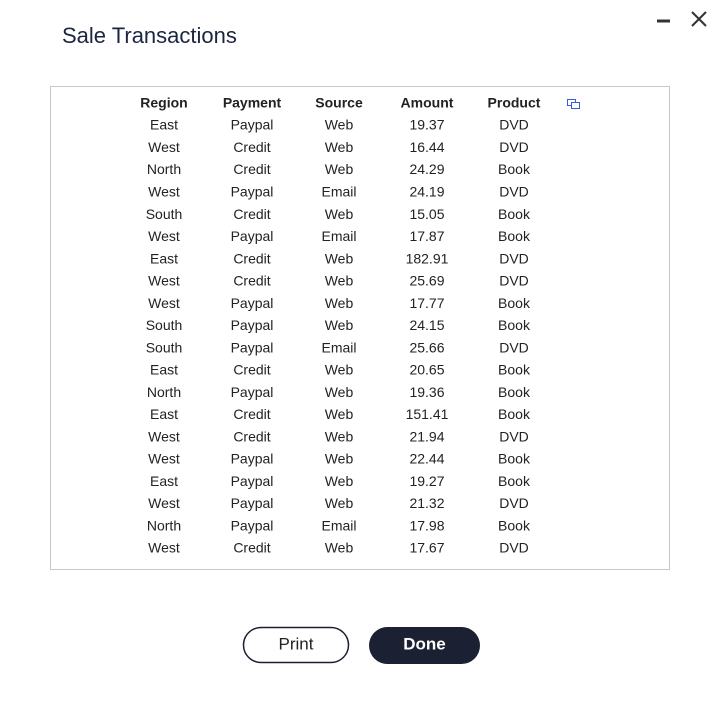 This screenshot has height=704, width=715. I want to click on close-button, so click(699, 19).